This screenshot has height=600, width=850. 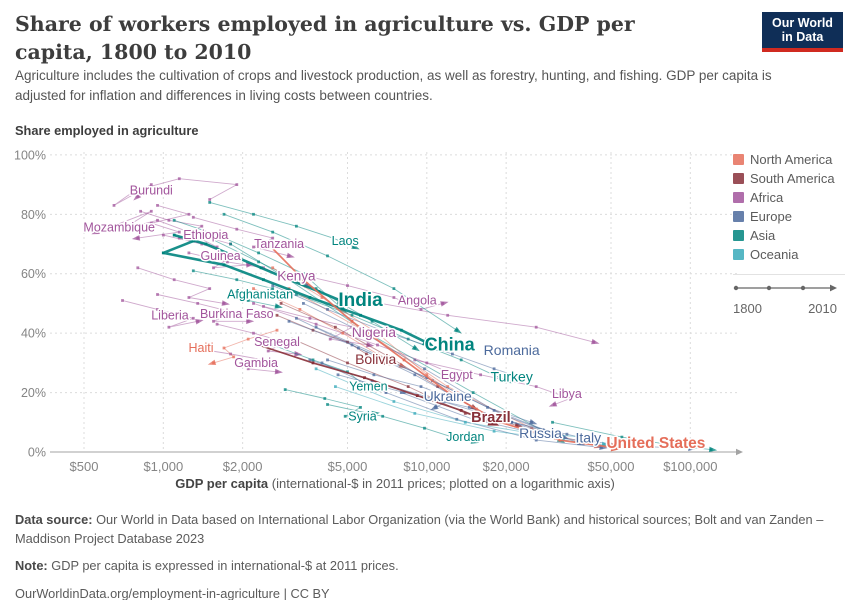 What do you see at coordinates (179, 229) in the screenshot?
I see `trajectory-ethiopia` at bounding box center [179, 229].